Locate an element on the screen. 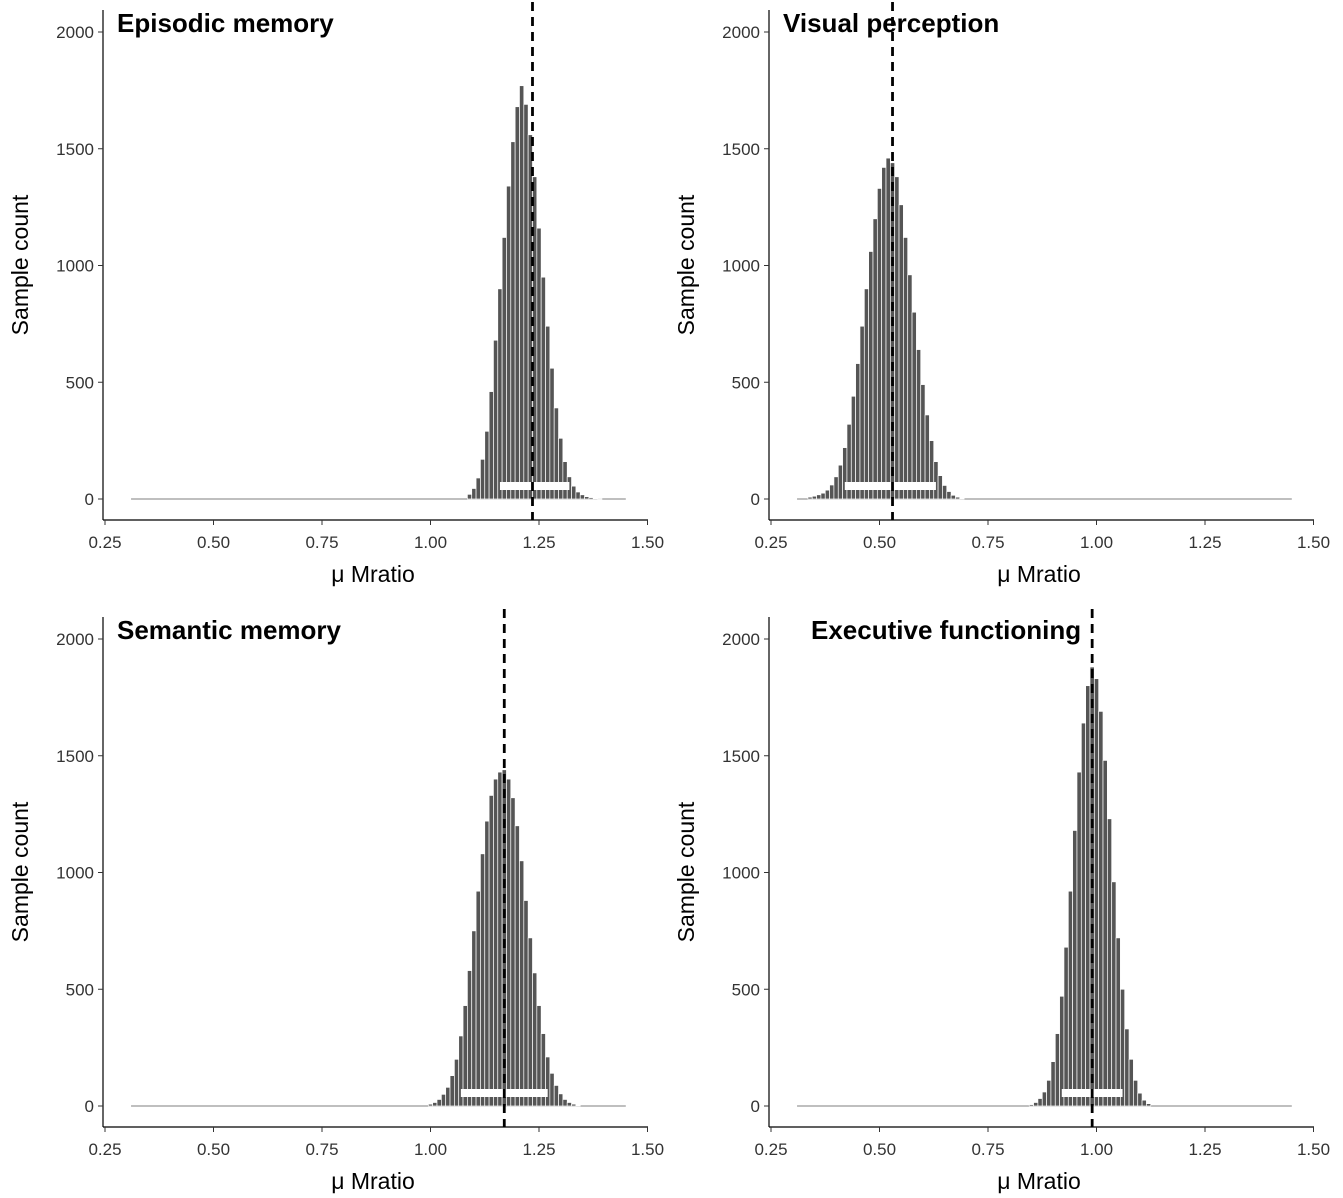 The image size is (1343, 1198). panel-title: Semantic memory is located at coordinates (229, 630).